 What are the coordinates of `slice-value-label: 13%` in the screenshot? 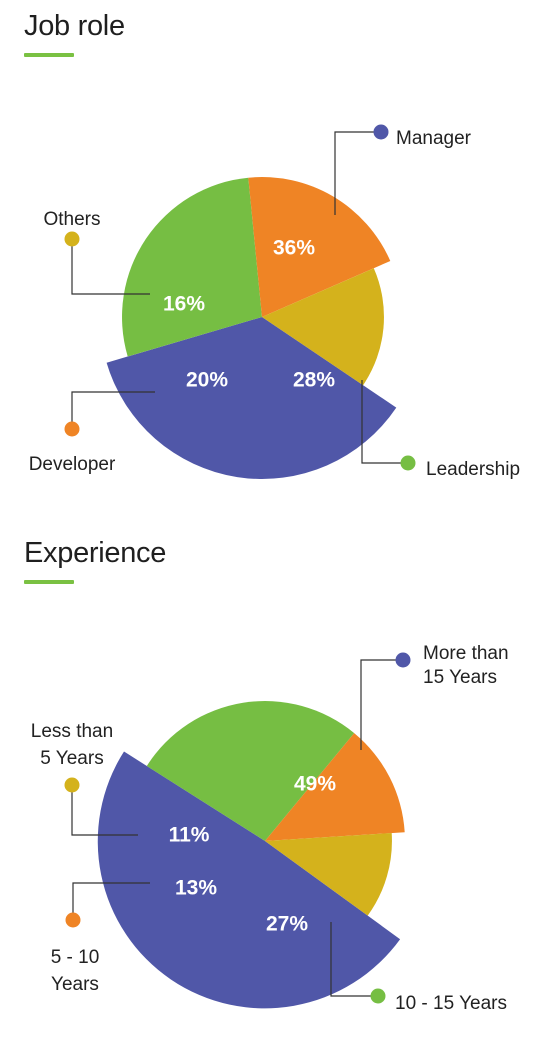 It's located at (196, 888).